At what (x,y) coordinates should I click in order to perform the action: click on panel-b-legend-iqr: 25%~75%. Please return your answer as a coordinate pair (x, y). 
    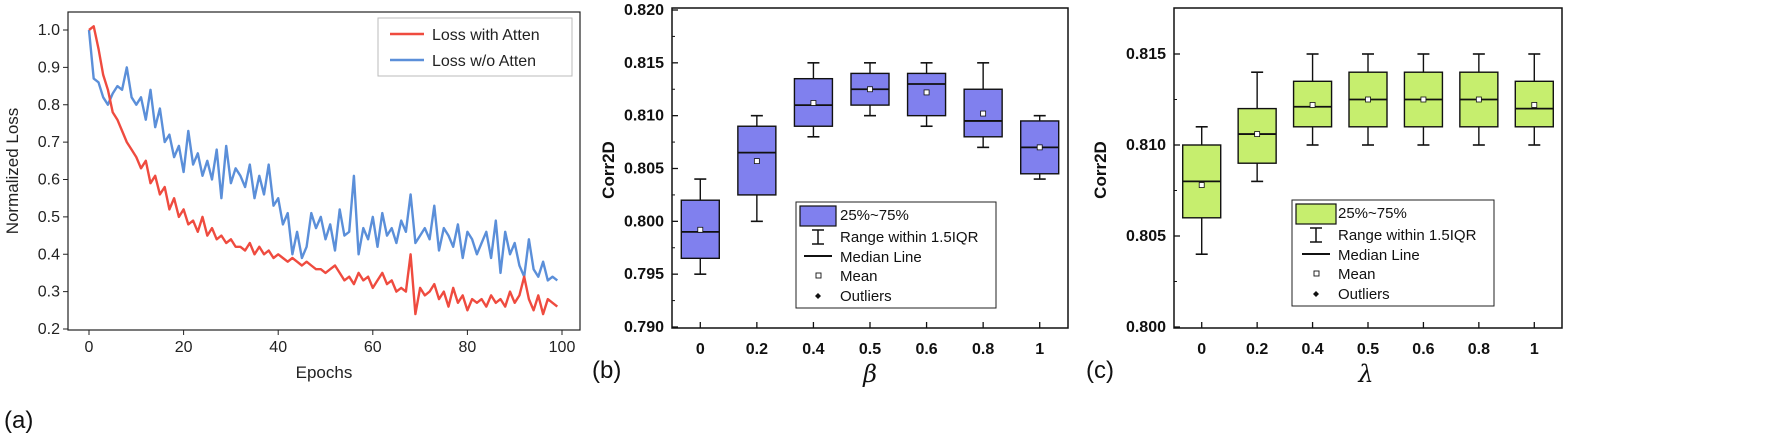
    Looking at the image, I should click on (874, 215).